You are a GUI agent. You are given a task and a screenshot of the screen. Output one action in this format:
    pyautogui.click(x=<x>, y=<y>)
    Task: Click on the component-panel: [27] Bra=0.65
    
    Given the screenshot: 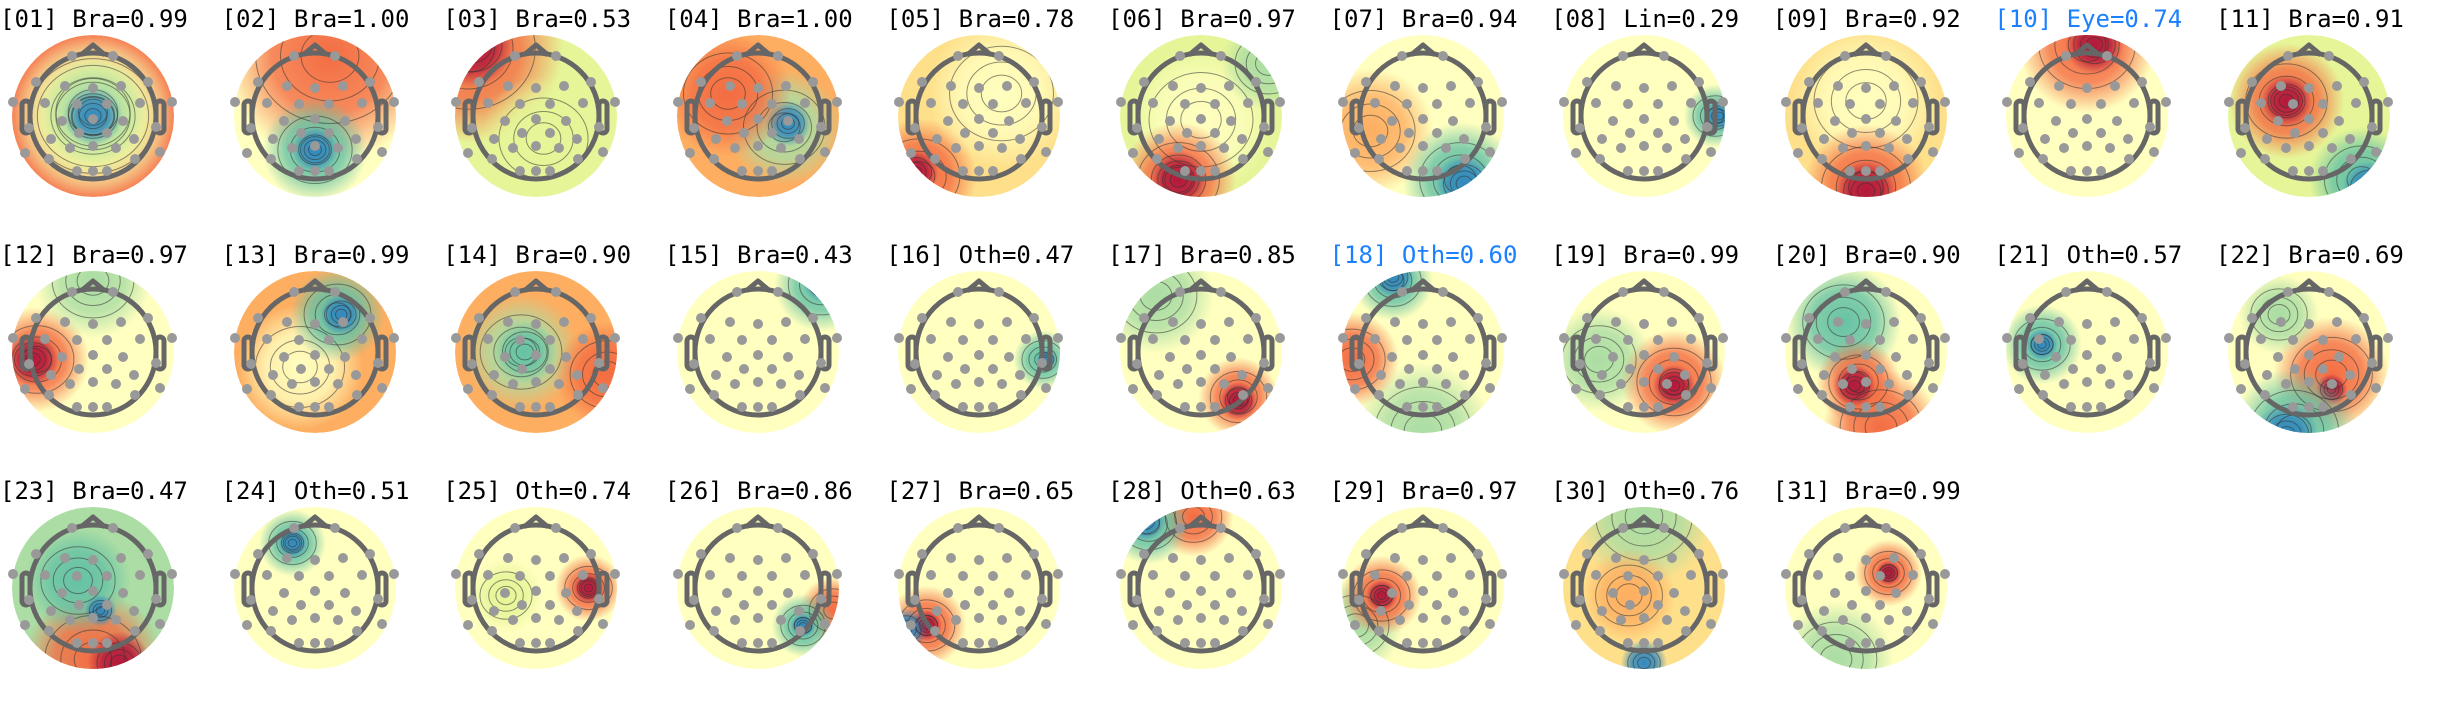 What is the action you would take?
    pyautogui.click(x=996, y=594)
    